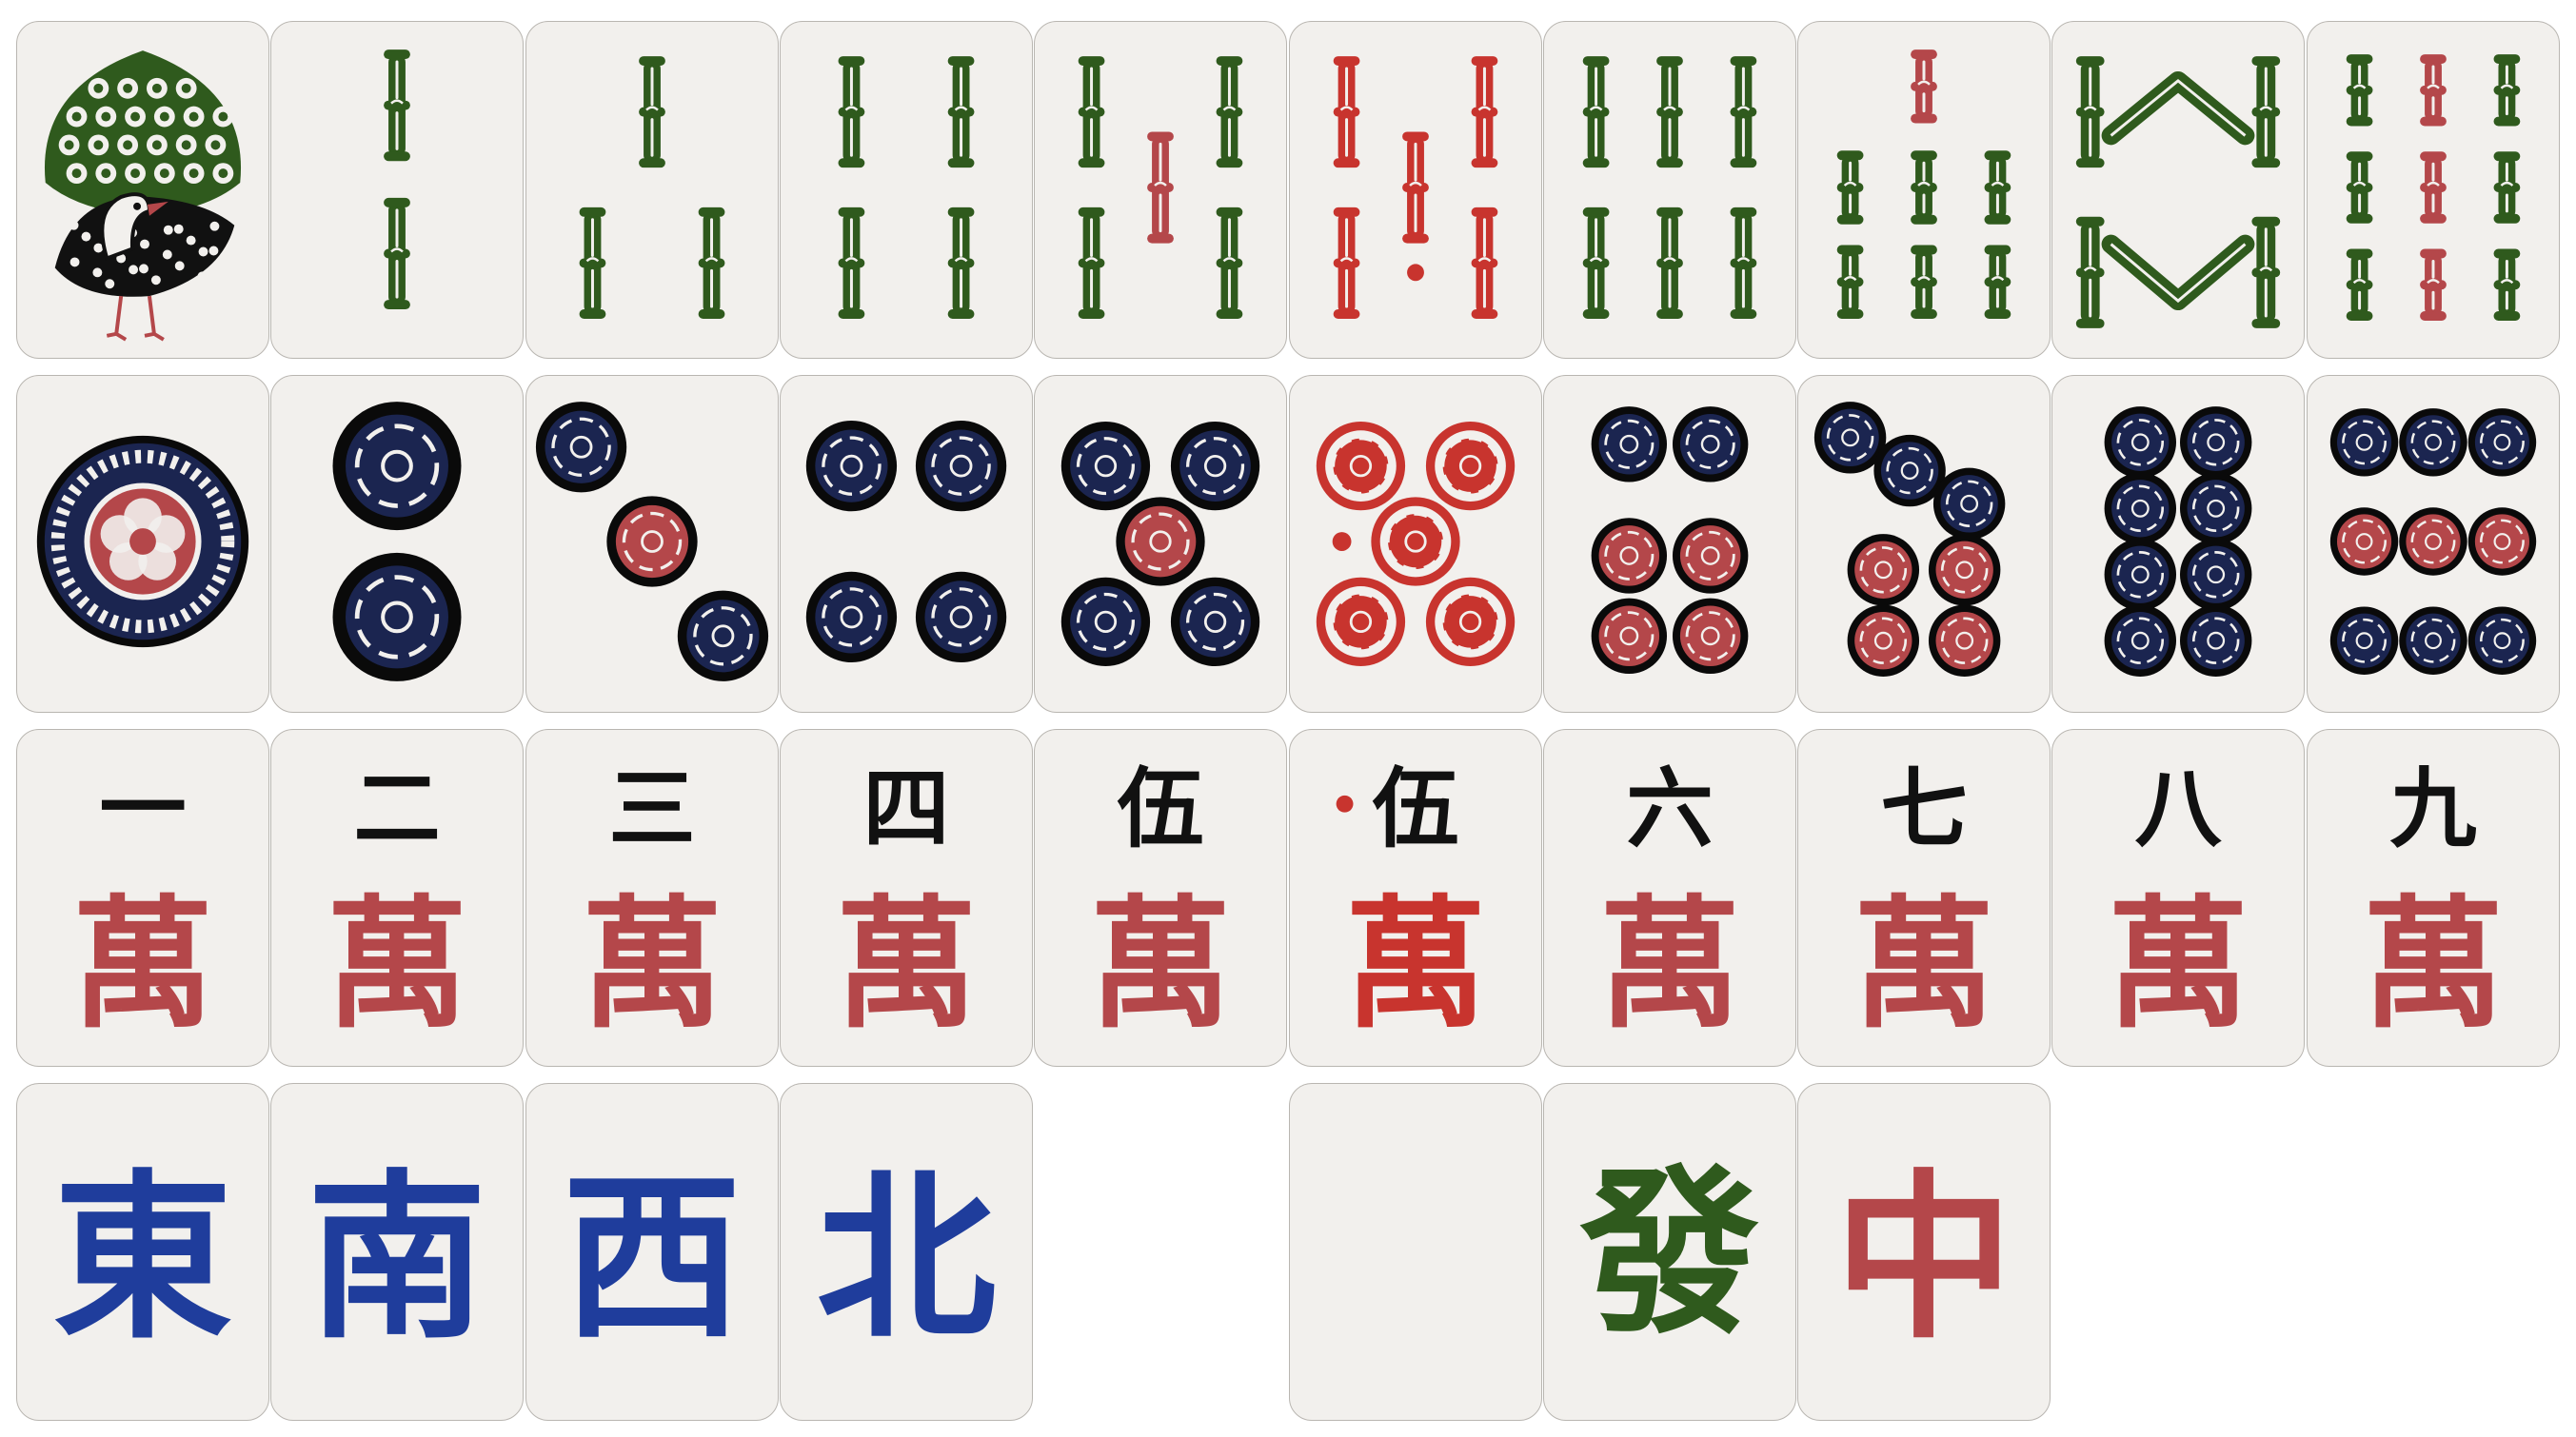  What do you see at coordinates (397, 544) in the screenshot?
I see `dots-2-tile` at bounding box center [397, 544].